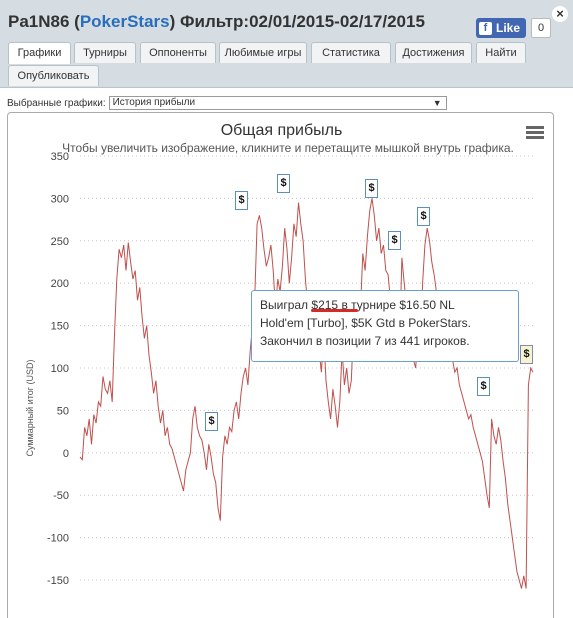 This screenshot has height=618, width=573. I want to click on tooltip-line-2: Hold'em [Turbo], $5K Gtd в PokerStars., so click(365, 323).